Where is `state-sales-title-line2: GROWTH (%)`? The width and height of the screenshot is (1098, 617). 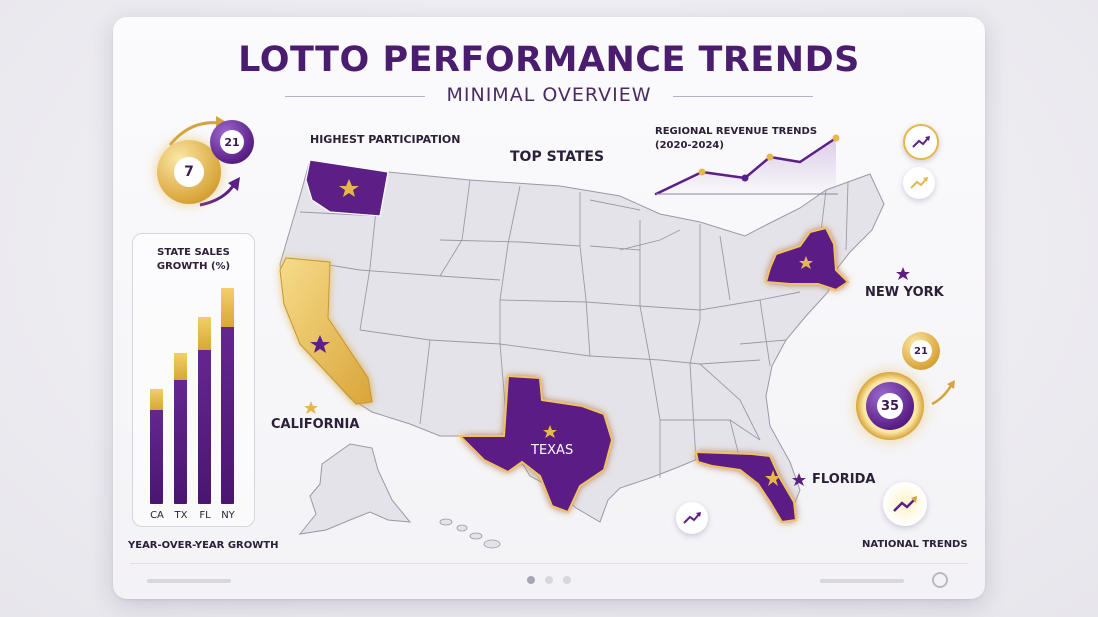 state-sales-title-line2: GROWTH (%) is located at coordinates (193, 266).